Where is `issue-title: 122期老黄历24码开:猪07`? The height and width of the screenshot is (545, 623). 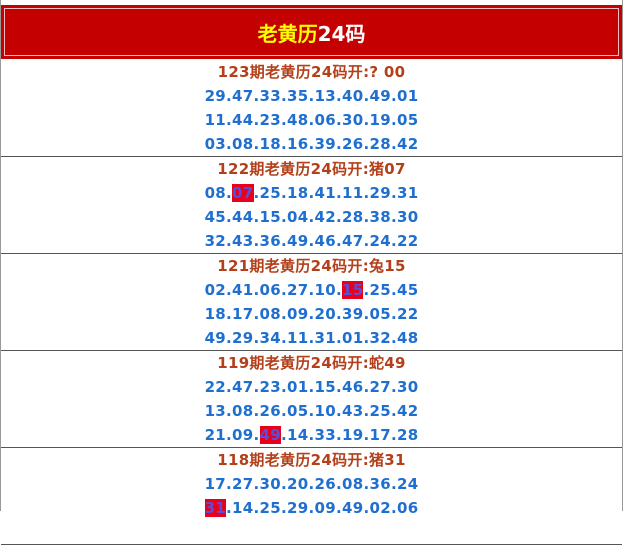 issue-title: 122期老黄历24码开:猪07 is located at coordinates (311, 169).